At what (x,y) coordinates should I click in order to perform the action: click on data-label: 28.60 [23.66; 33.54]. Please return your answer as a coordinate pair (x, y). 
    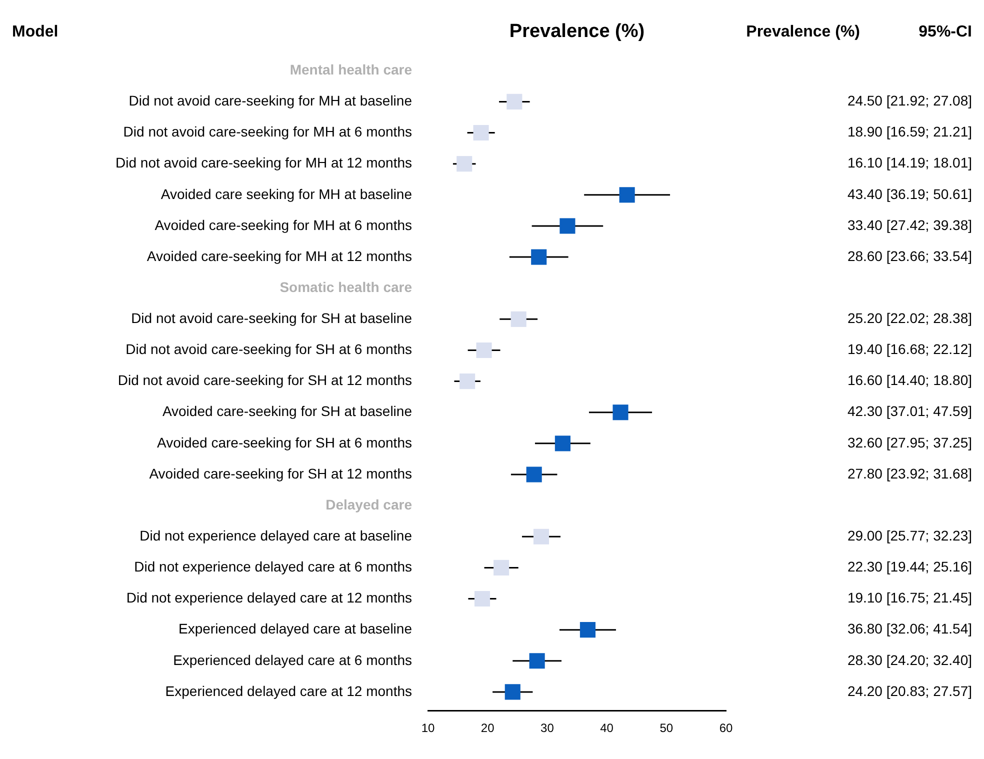
    Looking at the image, I should click on (909, 256).